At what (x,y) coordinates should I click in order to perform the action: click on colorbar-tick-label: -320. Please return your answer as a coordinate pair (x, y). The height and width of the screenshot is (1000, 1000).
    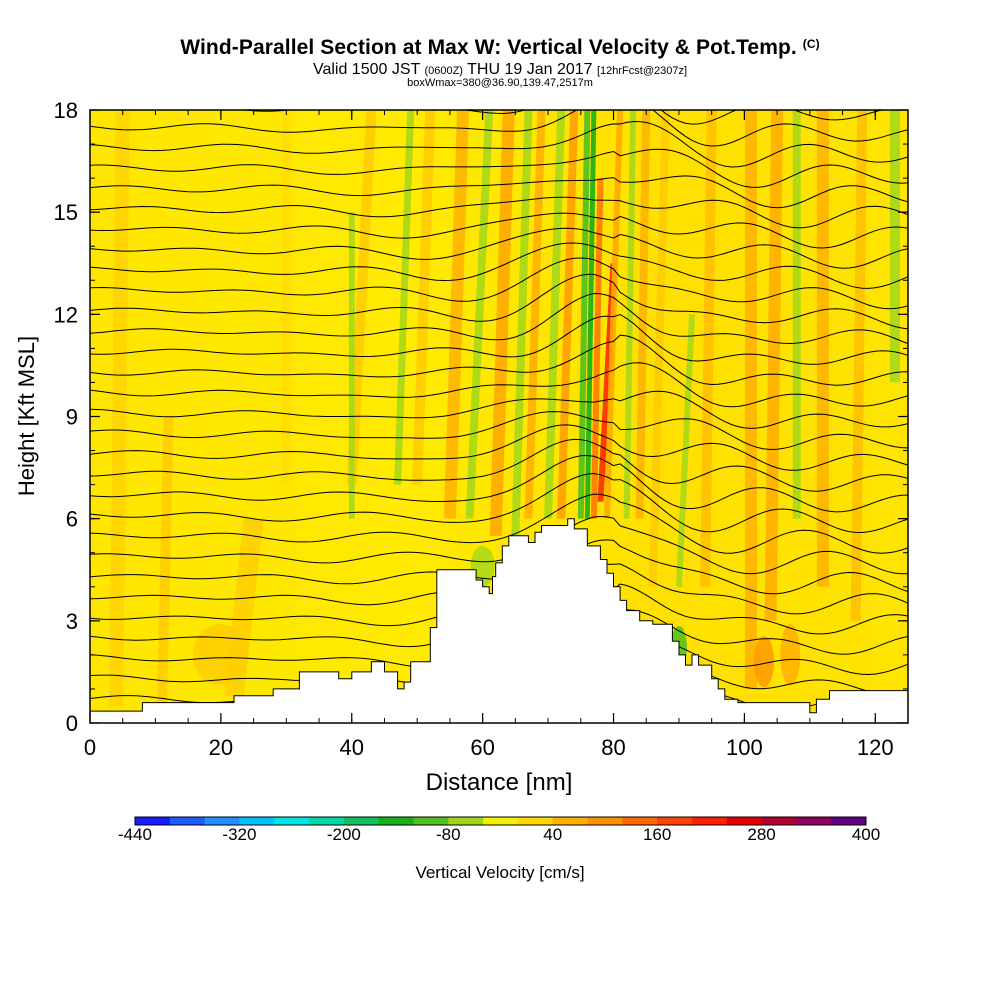
    Looking at the image, I should click on (239, 834).